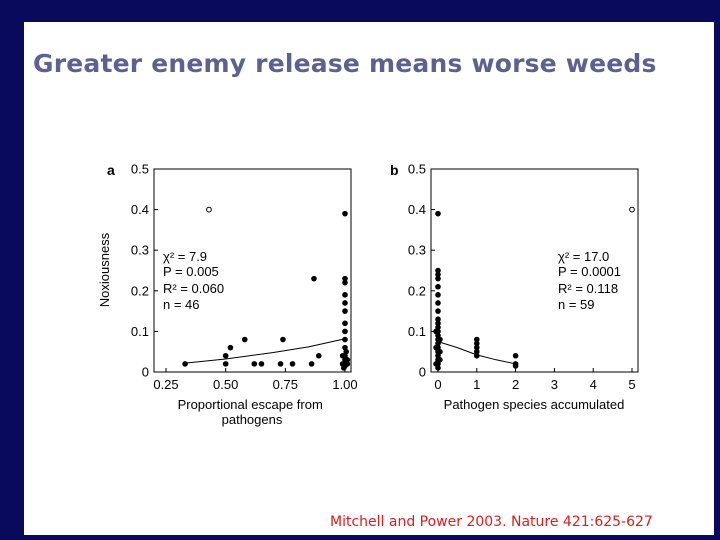 The height and width of the screenshot is (540, 720). What do you see at coordinates (554, 384) in the screenshot?
I see `x-tick-label: 3` at bounding box center [554, 384].